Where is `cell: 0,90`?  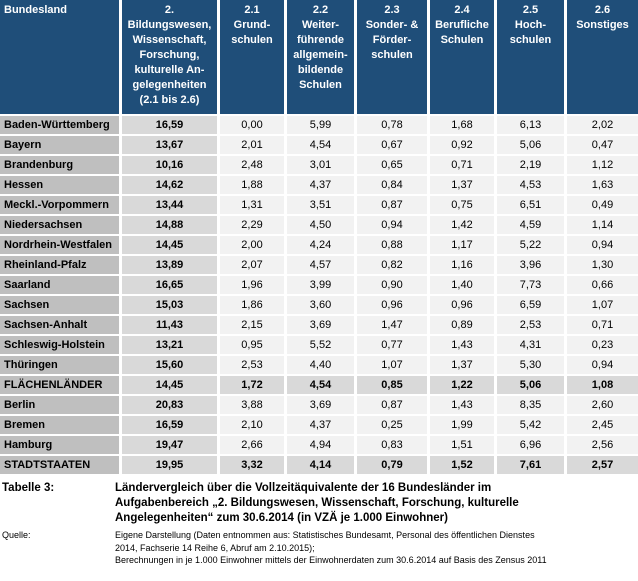 cell: 0,90 is located at coordinates (393, 286).